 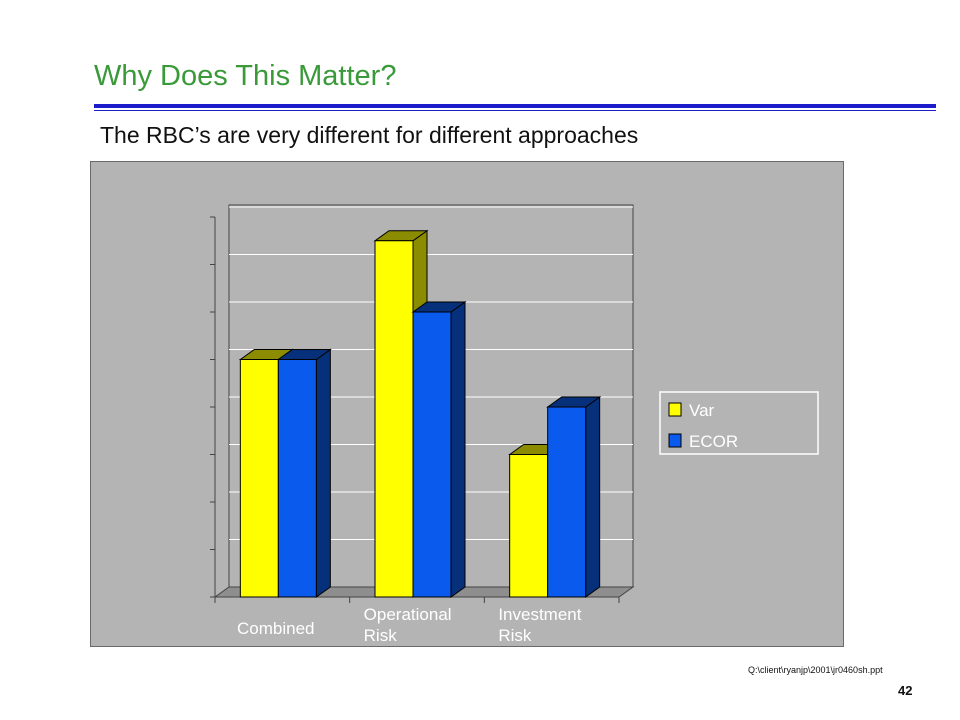 I want to click on slide-title: Why Does This Matter?, so click(x=245, y=76).